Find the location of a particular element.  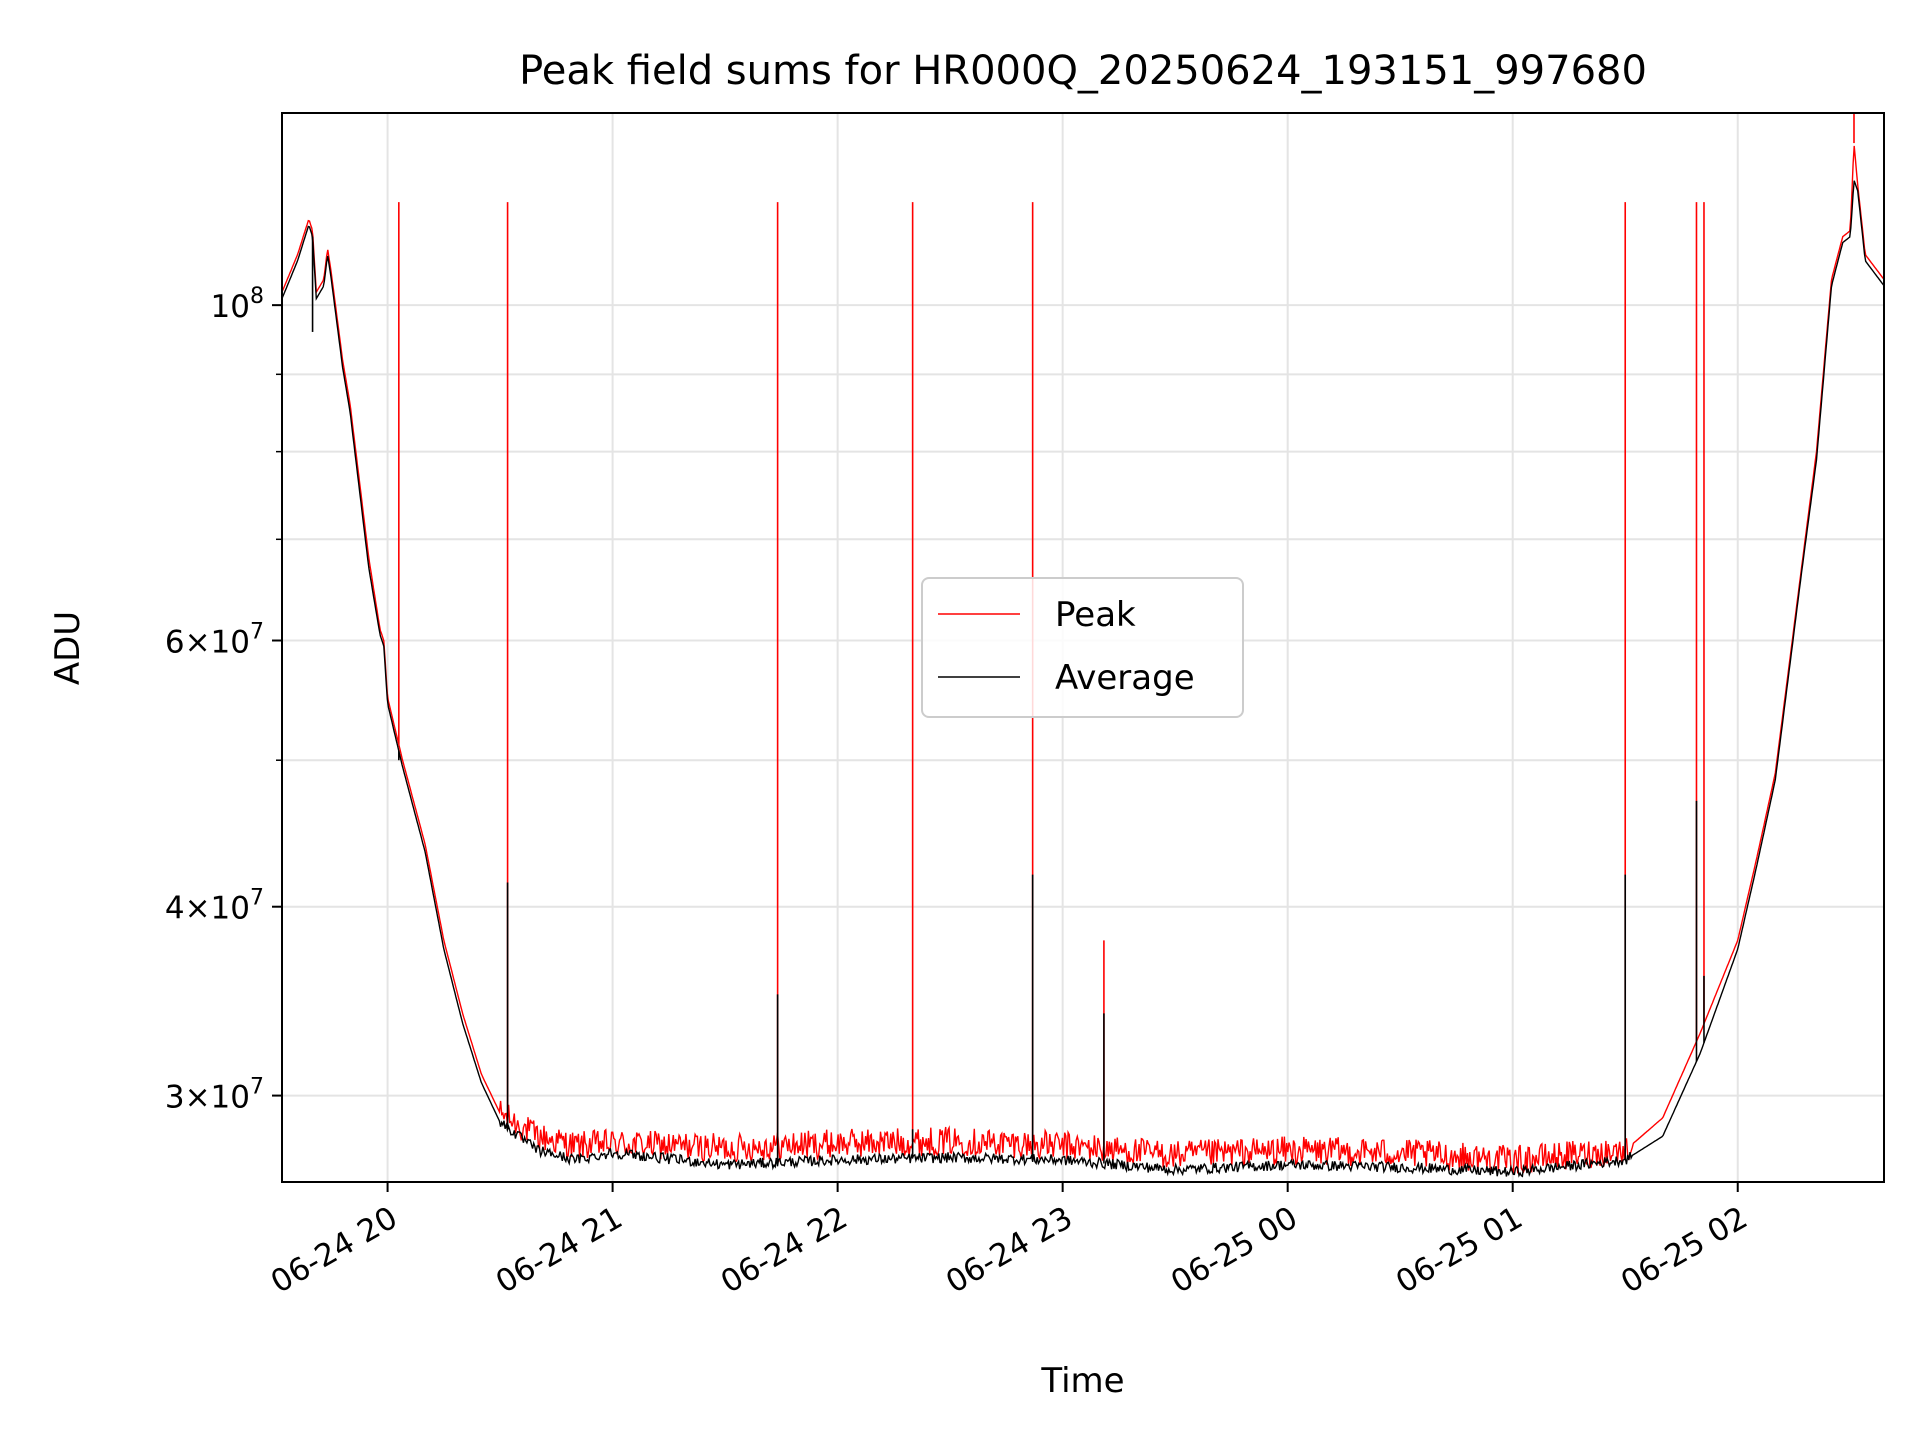

legend-box is located at coordinates (1082, 647).